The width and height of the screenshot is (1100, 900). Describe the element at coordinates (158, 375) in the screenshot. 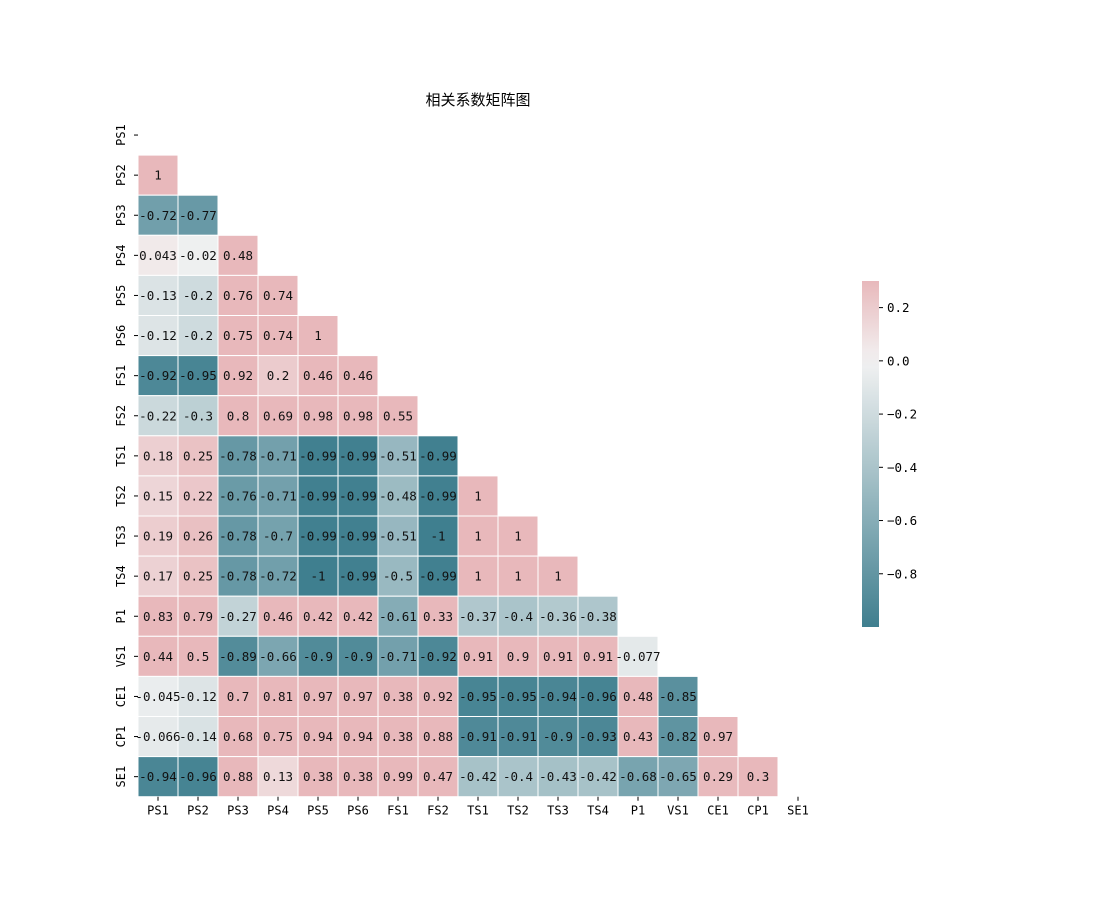

I see `cell-value-FS1-PS1: -0.92` at that location.